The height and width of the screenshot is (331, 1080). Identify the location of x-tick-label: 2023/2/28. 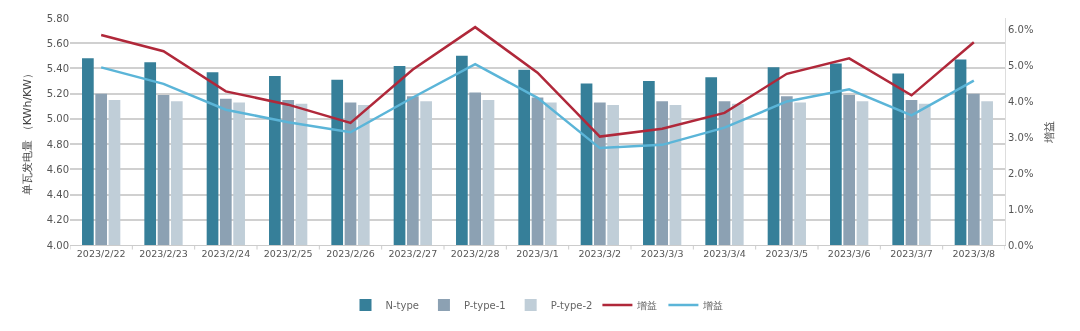
(475, 254).